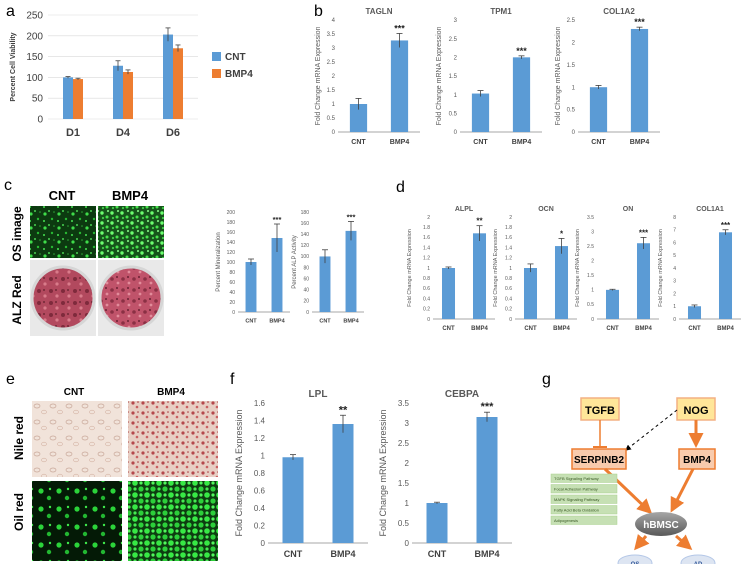 Image resolution: width=756 pixels, height=564 pixels. What do you see at coordinates (17, 234) in the screenshot?
I see `c-row-label-os: OS image` at bounding box center [17, 234].